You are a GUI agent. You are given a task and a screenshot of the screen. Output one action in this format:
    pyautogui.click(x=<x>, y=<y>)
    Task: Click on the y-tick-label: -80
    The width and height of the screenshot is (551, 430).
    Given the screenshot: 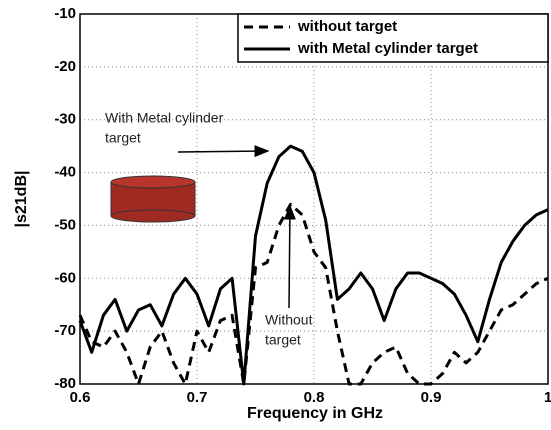 What is the action you would take?
    pyautogui.click(x=65, y=383)
    